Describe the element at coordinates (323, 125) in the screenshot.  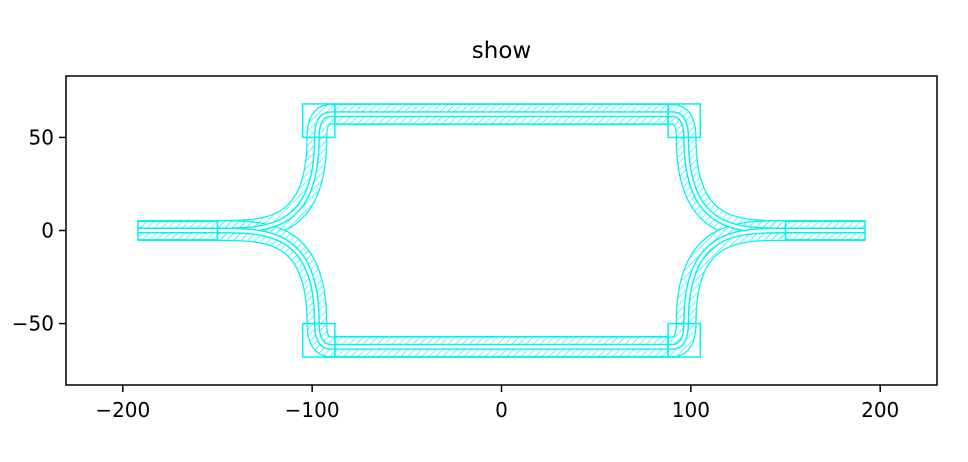
I see `core-left-top-corner` at that location.